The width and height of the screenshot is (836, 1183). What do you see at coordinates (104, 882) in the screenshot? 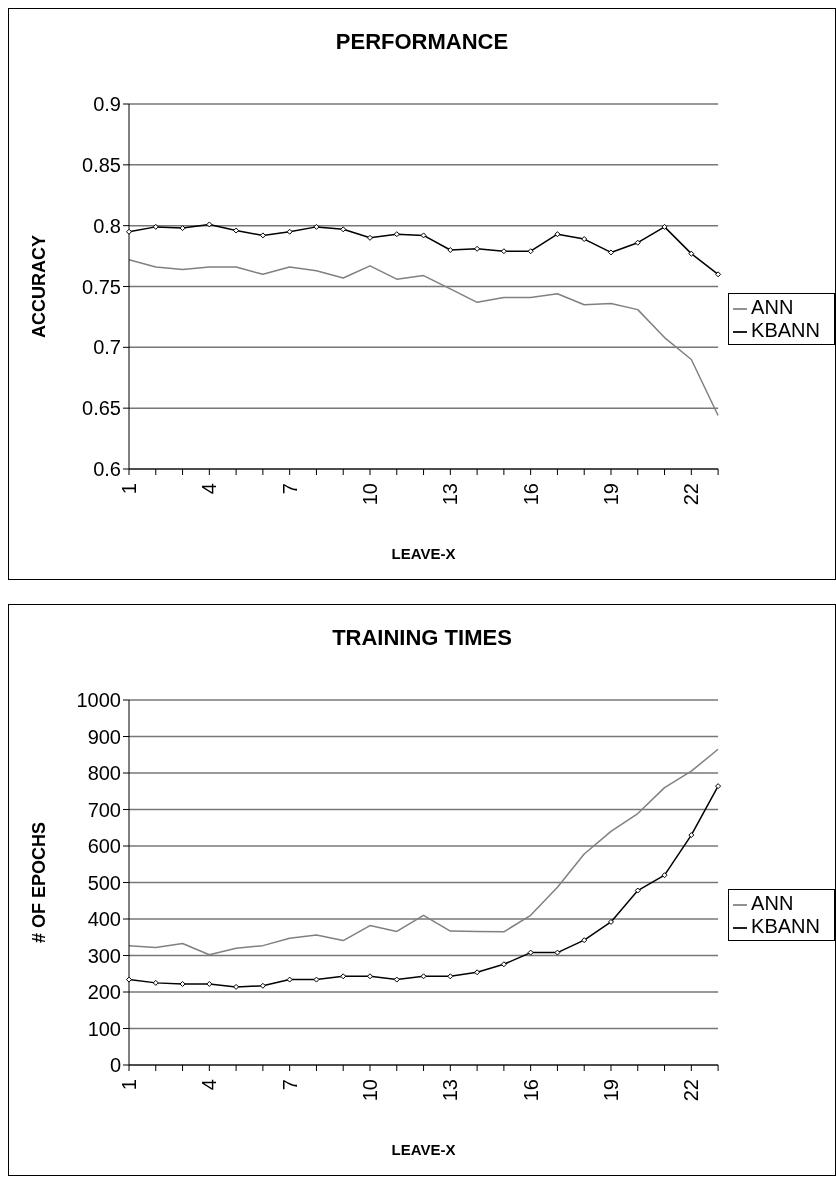
I see `y-tick-label: 500` at bounding box center [104, 882].